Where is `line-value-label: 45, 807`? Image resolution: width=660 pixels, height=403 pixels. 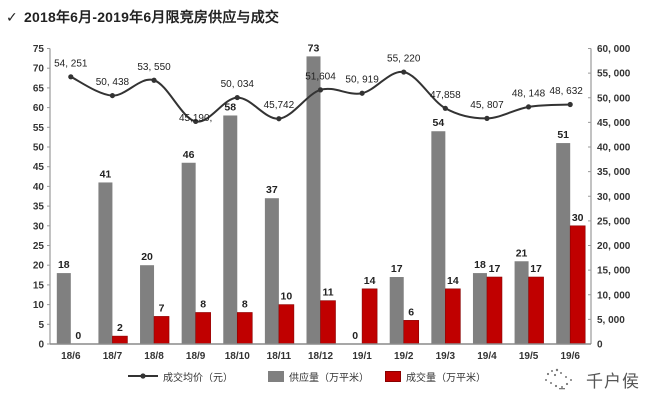 line-value-label: 45, 807 is located at coordinates (487, 105).